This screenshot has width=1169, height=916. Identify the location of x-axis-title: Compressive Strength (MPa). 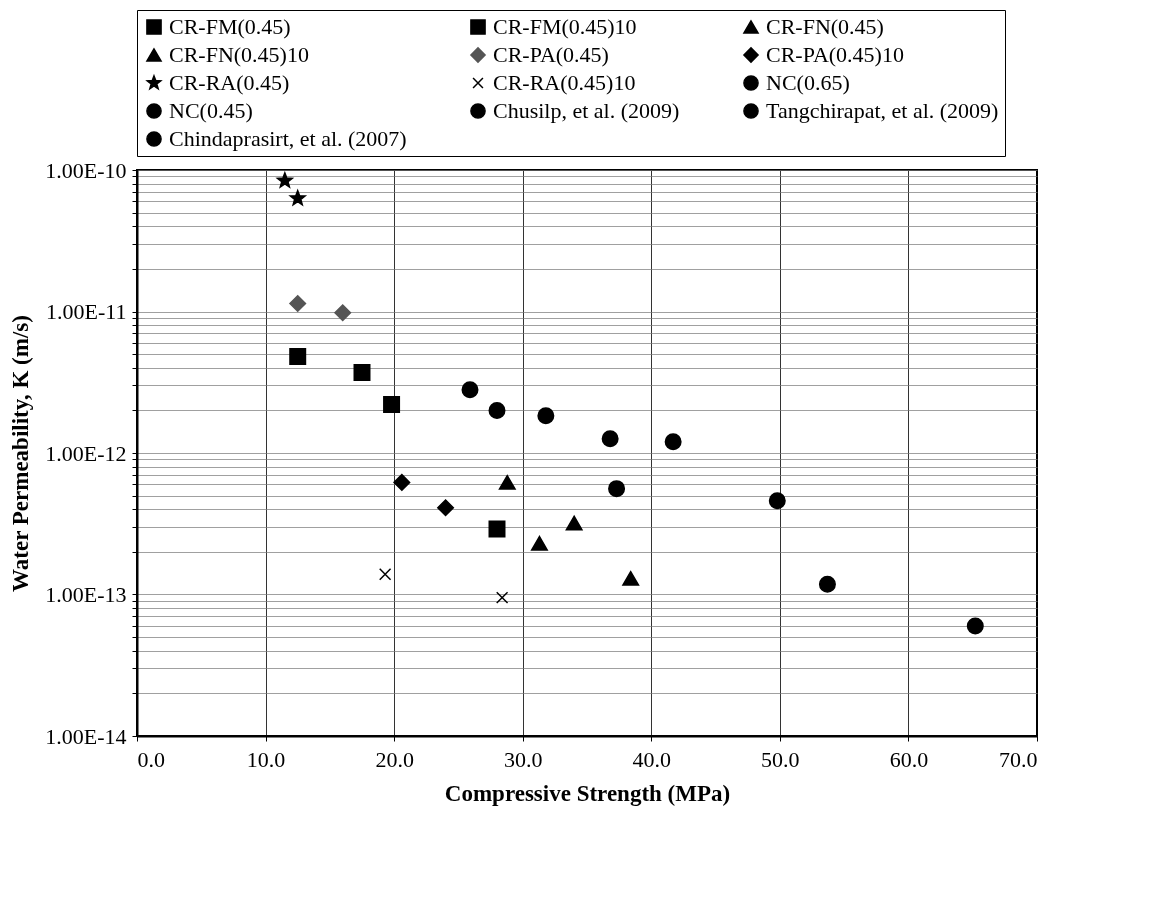
(587, 793).